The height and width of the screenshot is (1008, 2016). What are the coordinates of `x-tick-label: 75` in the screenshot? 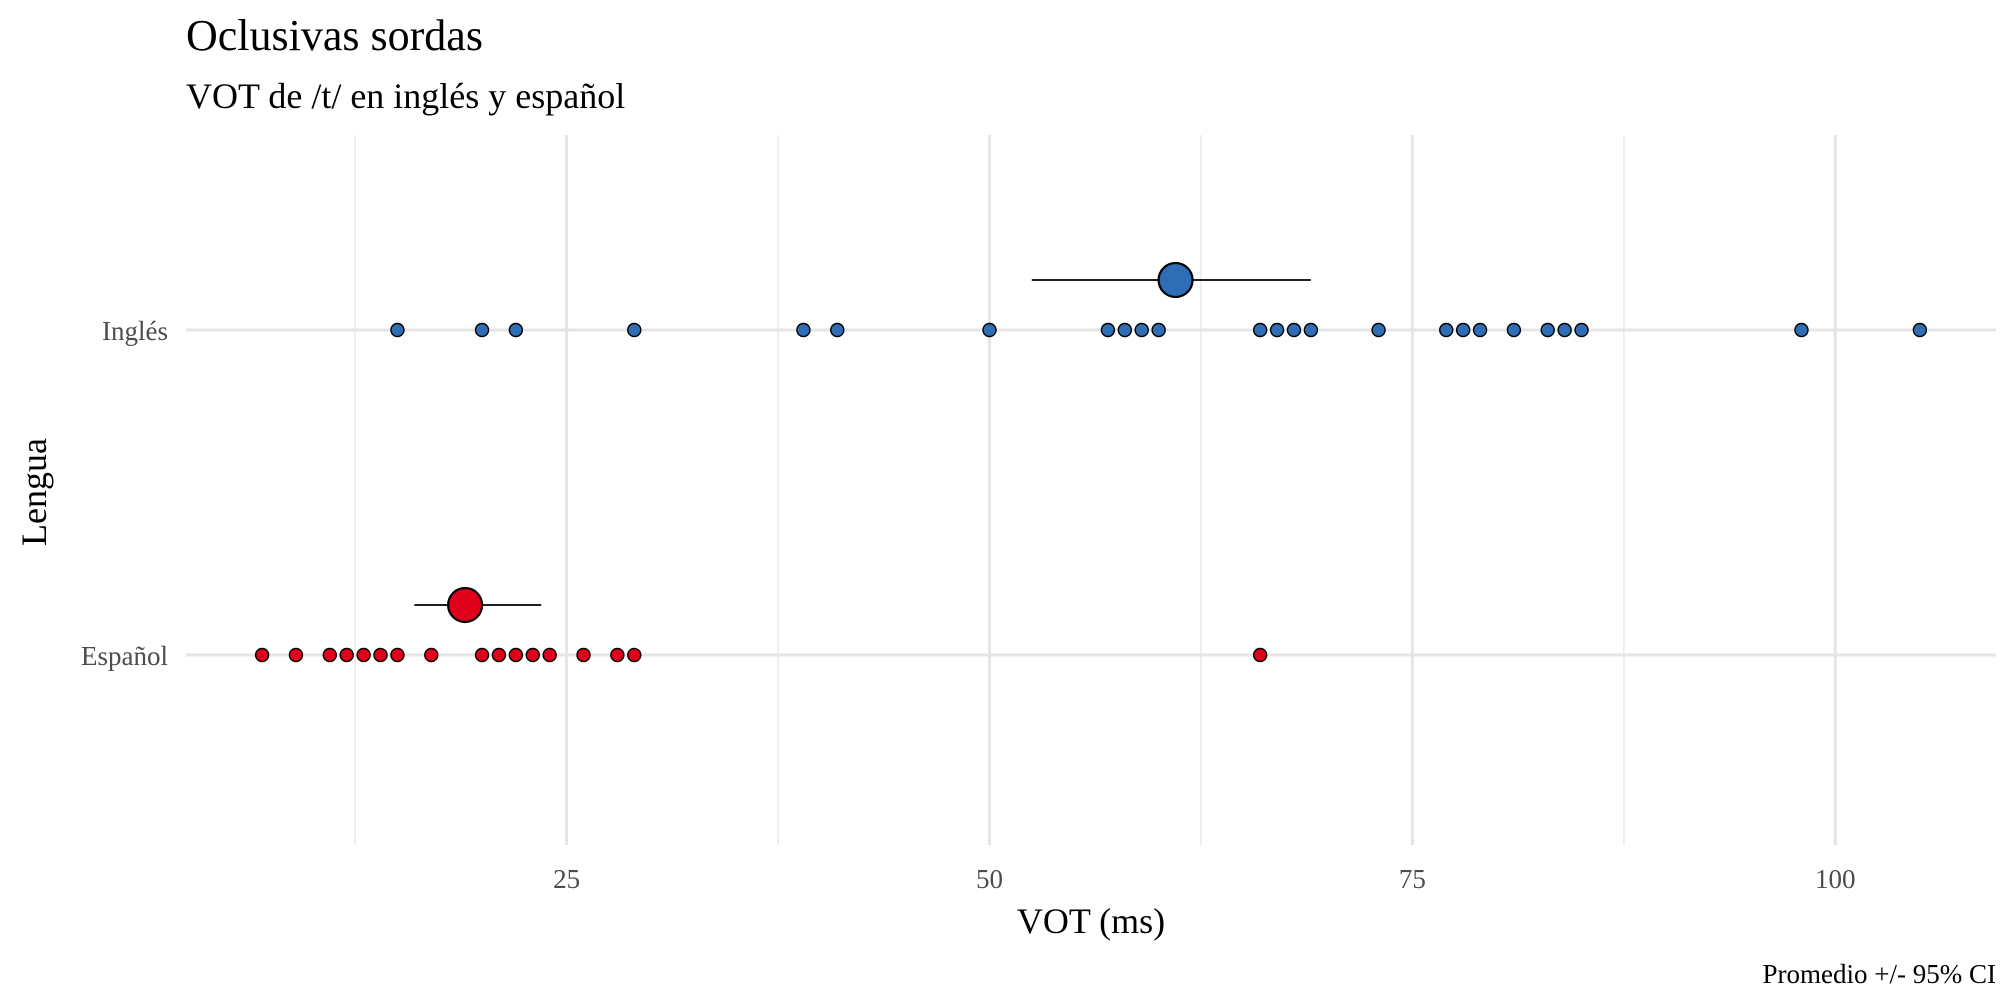 It's located at (1412, 879).